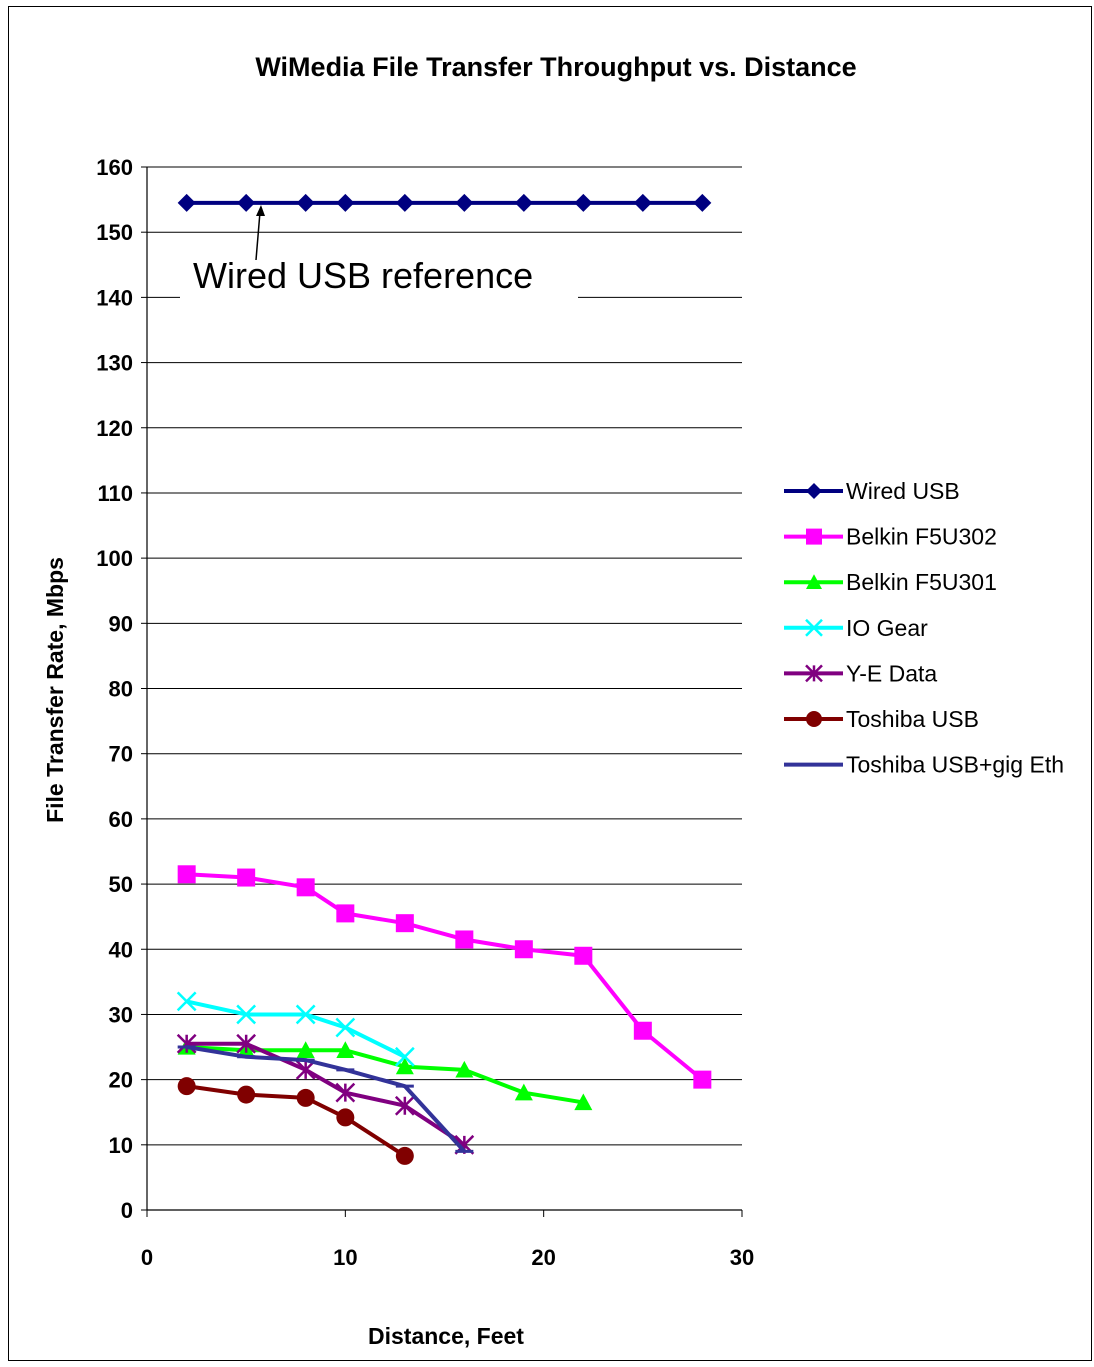 This screenshot has width=1094, height=1367. Describe the element at coordinates (116, 493) in the screenshot. I see `y-tick-label: 110` at that location.